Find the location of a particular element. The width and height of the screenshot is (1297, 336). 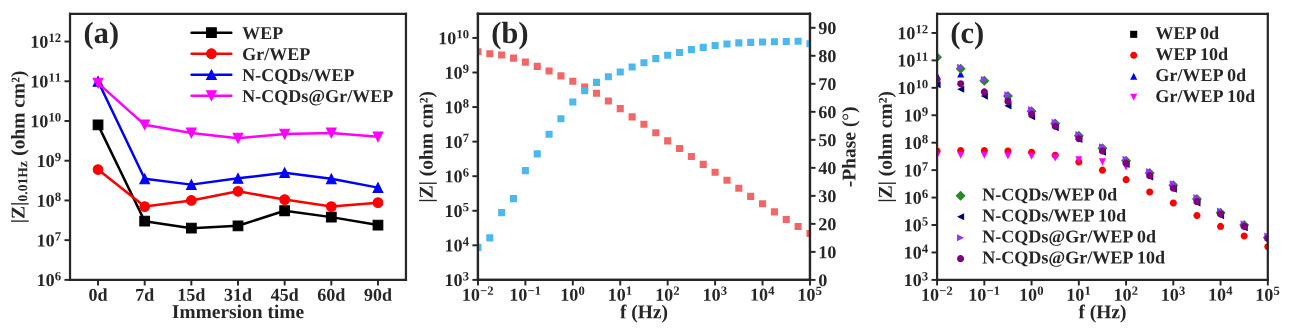

y2-axis-title: -Phase (°) is located at coordinates (850, 147).